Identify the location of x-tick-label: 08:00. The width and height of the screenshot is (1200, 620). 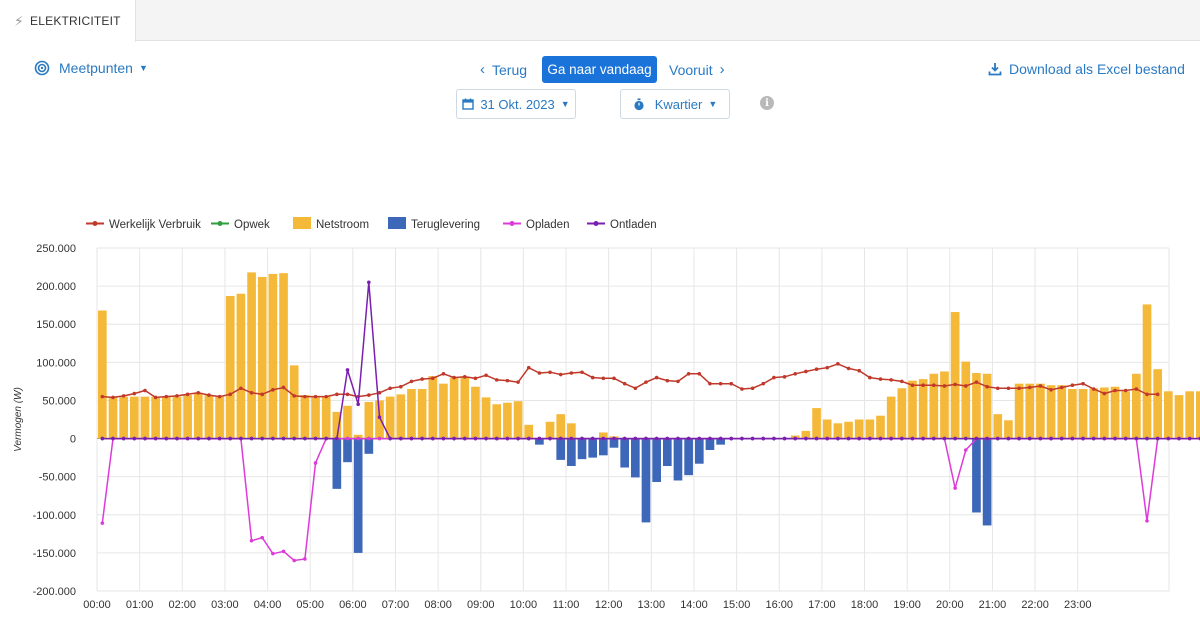
(438, 605).